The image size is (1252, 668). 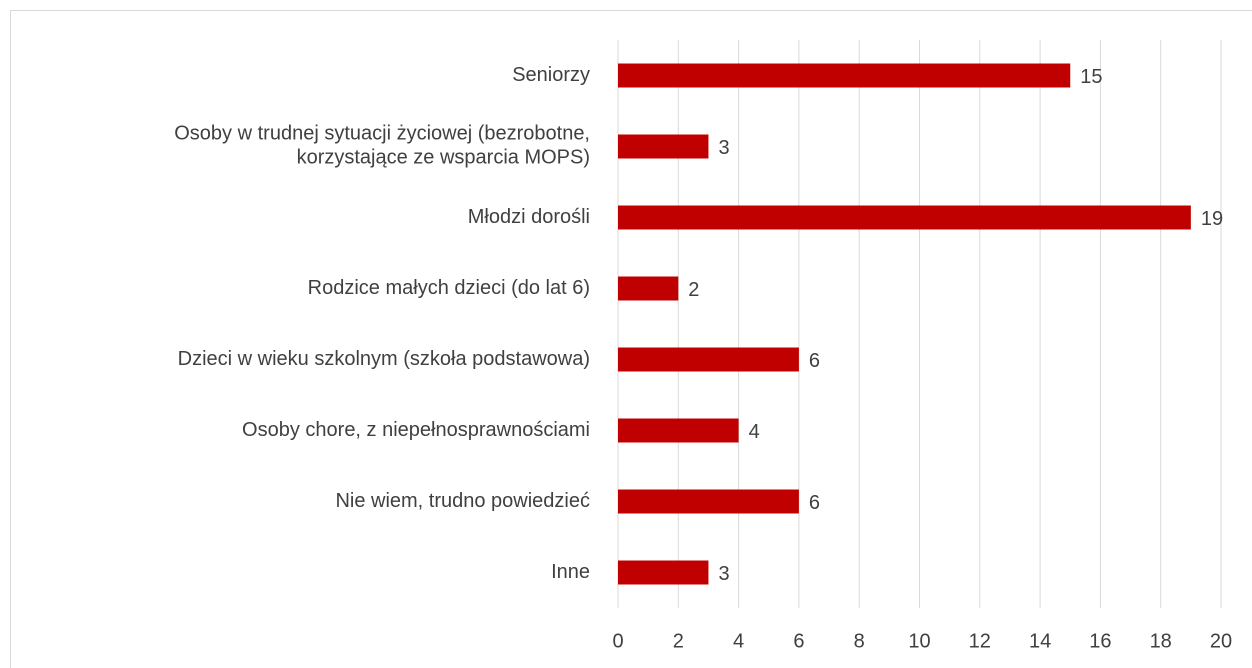 What do you see at coordinates (859, 641) in the screenshot?
I see `x-tick-label: 8` at bounding box center [859, 641].